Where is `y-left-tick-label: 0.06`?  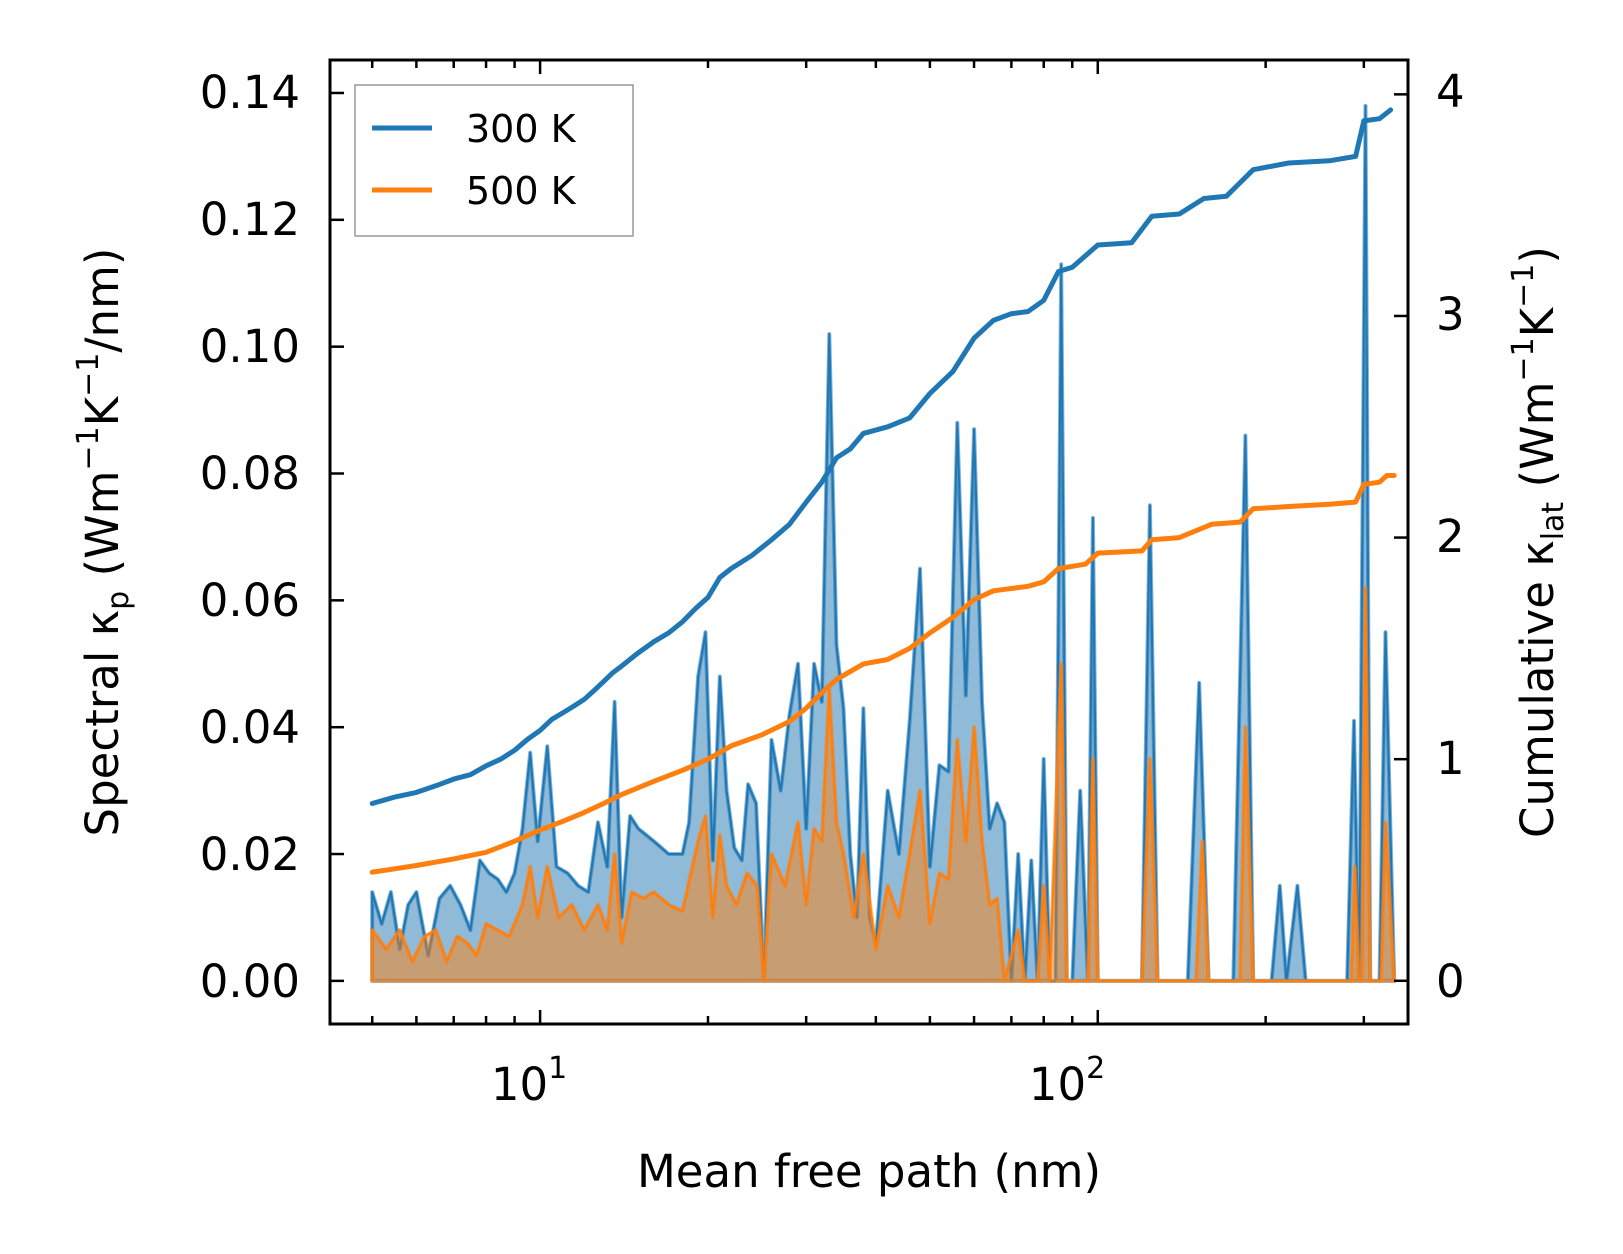 y-left-tick-label: 0.06 is located at coordinates (250, 600).